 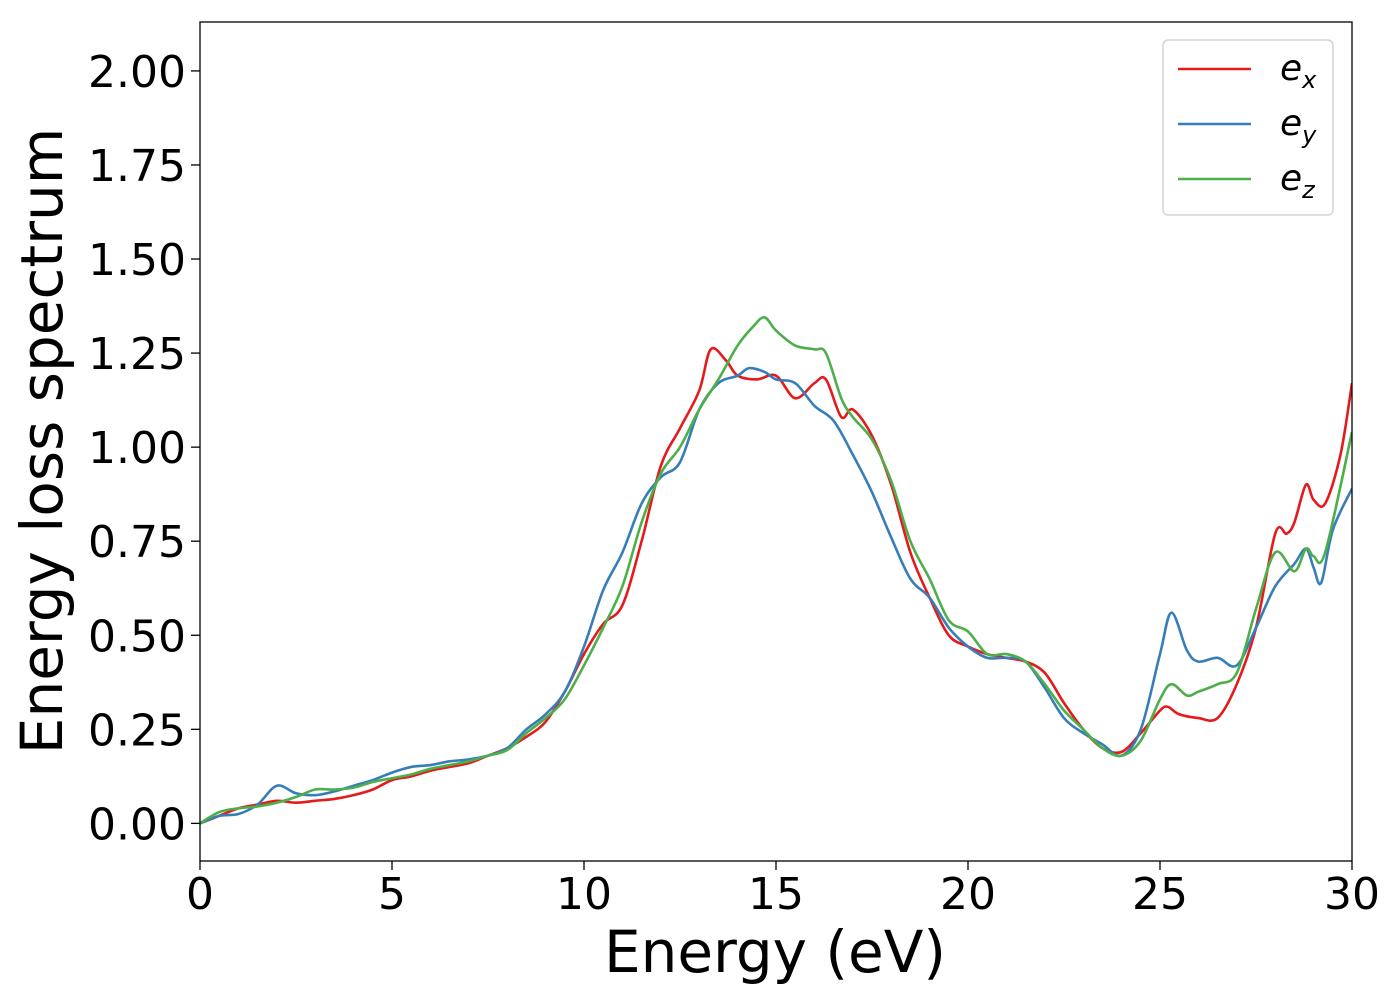 I want to click on y-tick-label: 1.25, so click(x=137, y=354).